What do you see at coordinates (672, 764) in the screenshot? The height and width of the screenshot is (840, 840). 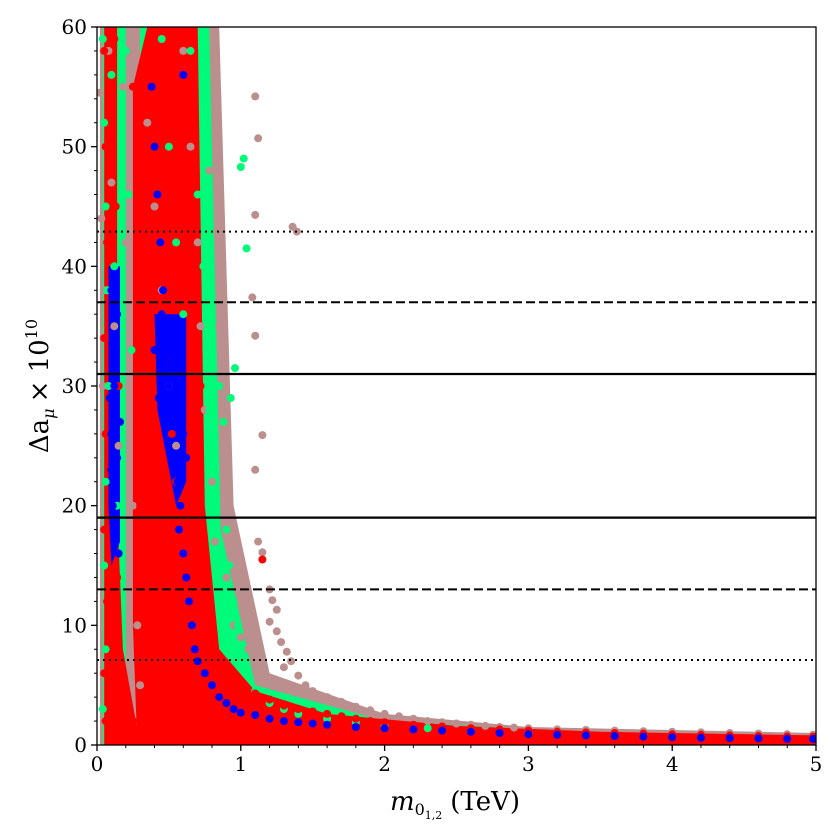 I see `x-tick-label-4: 4` at bounding box center [672, 764].